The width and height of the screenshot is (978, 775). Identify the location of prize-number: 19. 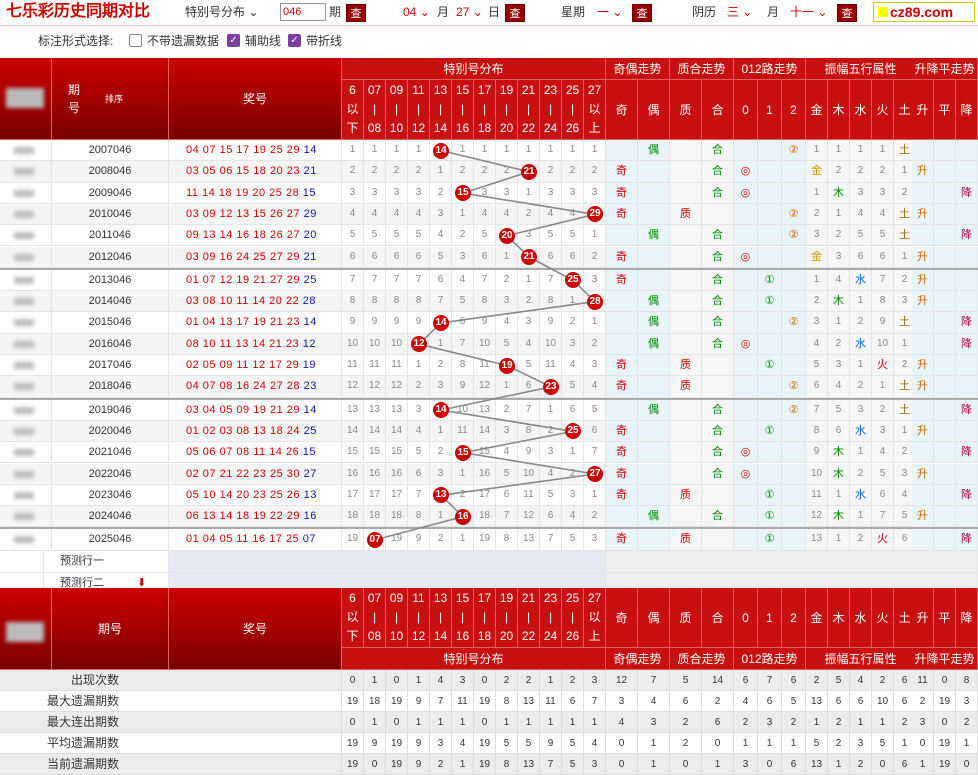
(261, 150).